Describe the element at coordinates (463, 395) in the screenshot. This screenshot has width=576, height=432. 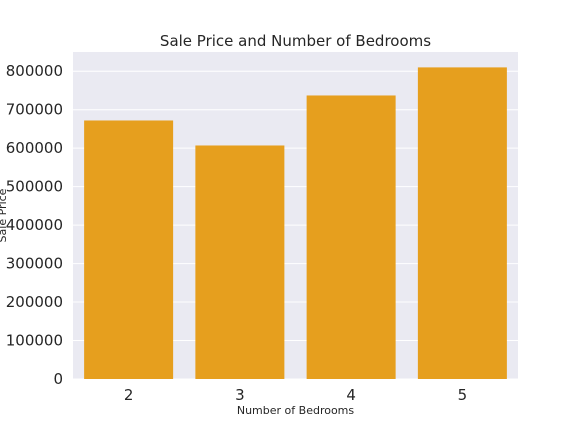
I see `x-tick-label: 5` at that location.